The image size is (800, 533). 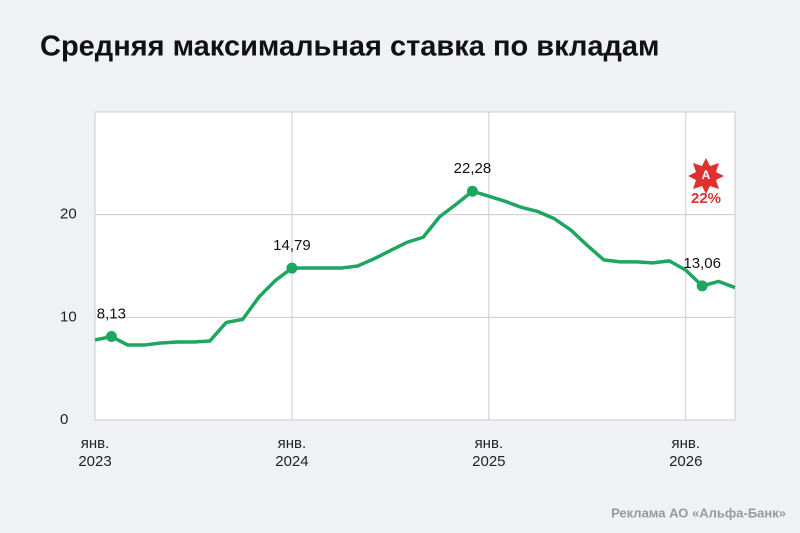 What do you see at coordinates (292, 452) in the screenshot?
I see `x-tick-label: янв. 2024` at bounding box center [292, 452].